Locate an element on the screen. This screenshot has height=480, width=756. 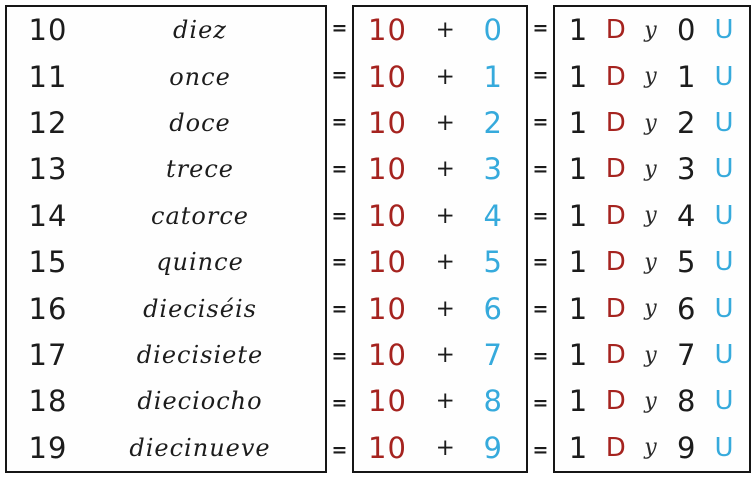
number-word-label: quince is located at coordinates (200, 262).